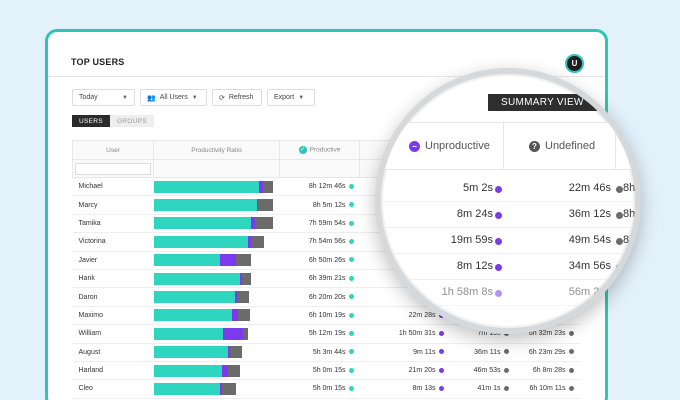 This screenshot has height=400, width=680. Describe the element at coordinates (131, 121) in the screenshot. I see `tab-groups: GROUPS` at that location.